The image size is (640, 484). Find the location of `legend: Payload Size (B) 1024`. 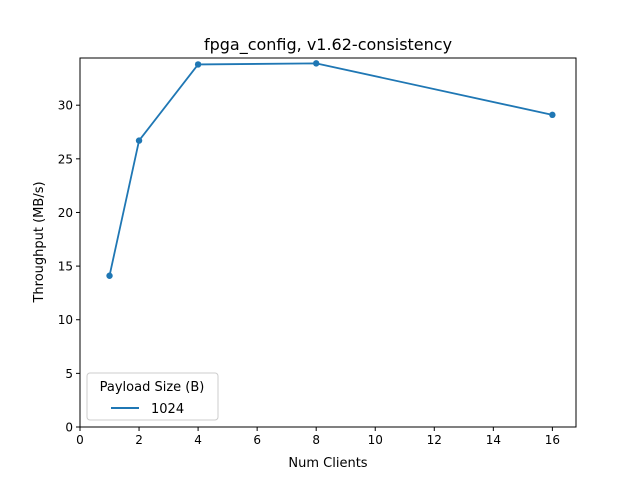

legend: Payload Size (B) 1024 is located at coordinates (152, 396).